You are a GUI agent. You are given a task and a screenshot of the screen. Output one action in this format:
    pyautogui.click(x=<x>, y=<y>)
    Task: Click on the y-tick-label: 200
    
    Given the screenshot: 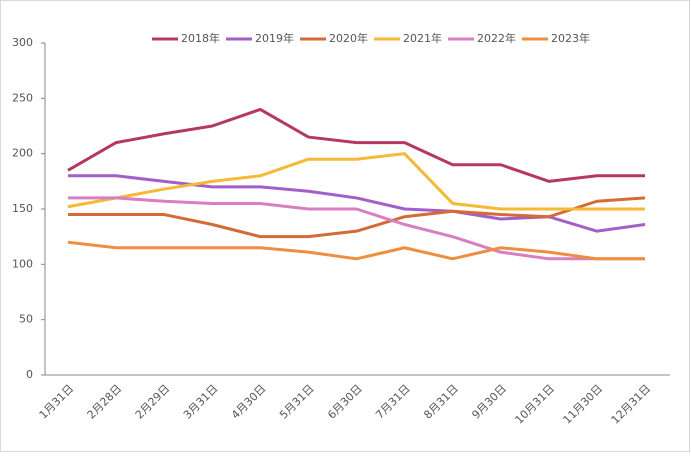 What is the action you would take?
    pyautogui.click(x=22, y=153)
    